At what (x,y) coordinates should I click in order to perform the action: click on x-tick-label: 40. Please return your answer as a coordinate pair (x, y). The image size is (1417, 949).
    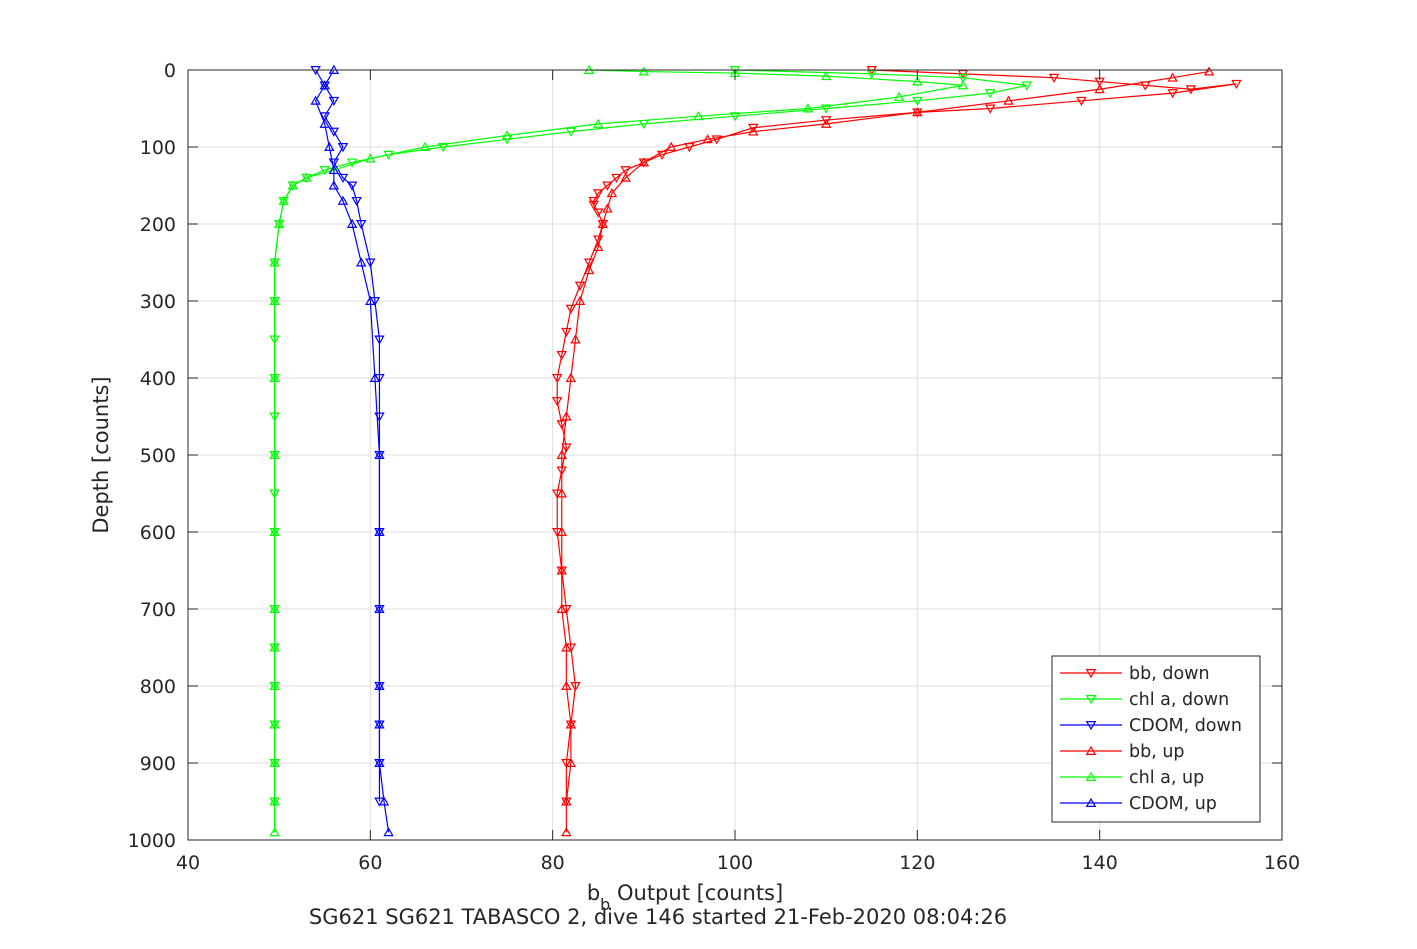
    Looking at the image, I should click on (188, 863).